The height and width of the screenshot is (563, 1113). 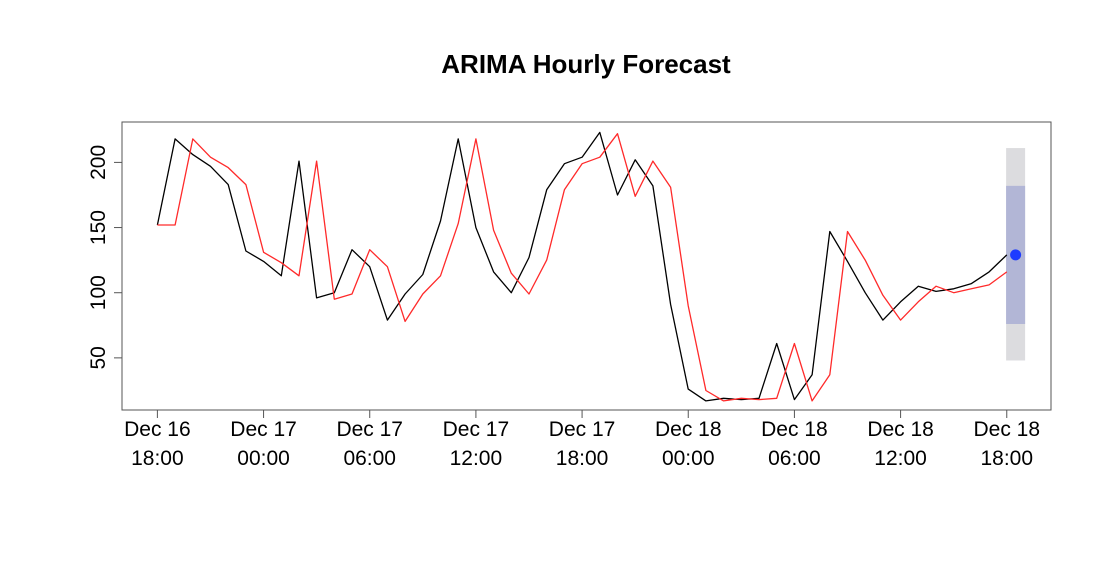 I want to click on chart-title: ARIMA Hourly Forecast, so click(x=586, y=64).